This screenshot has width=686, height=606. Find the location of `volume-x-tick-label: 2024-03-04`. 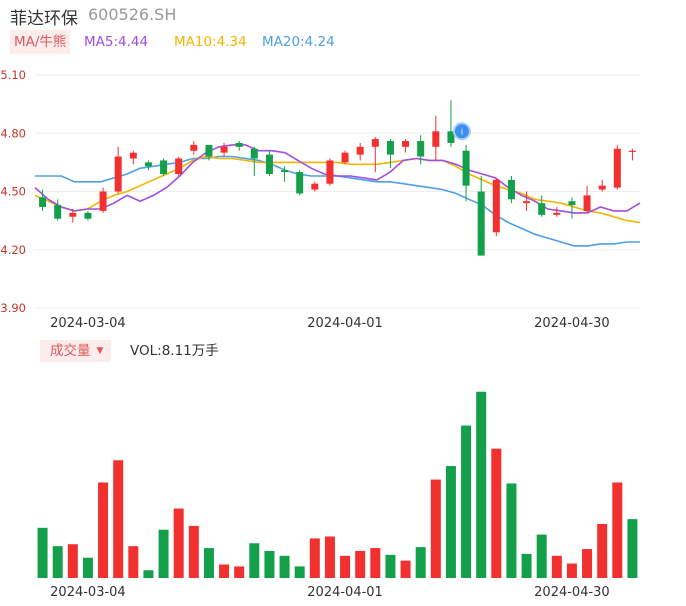

volume-x-tick-label: 2024-03-04 is located at coordinates (88, 592).